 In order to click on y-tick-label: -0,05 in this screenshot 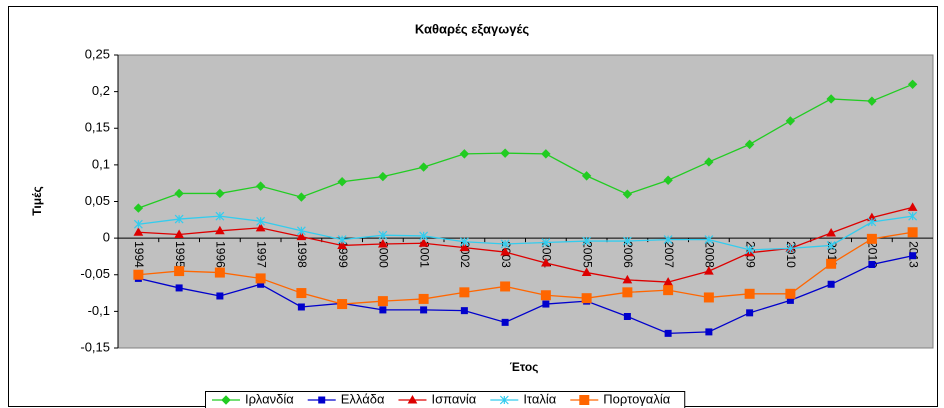, I will do `click(95, 273)`.